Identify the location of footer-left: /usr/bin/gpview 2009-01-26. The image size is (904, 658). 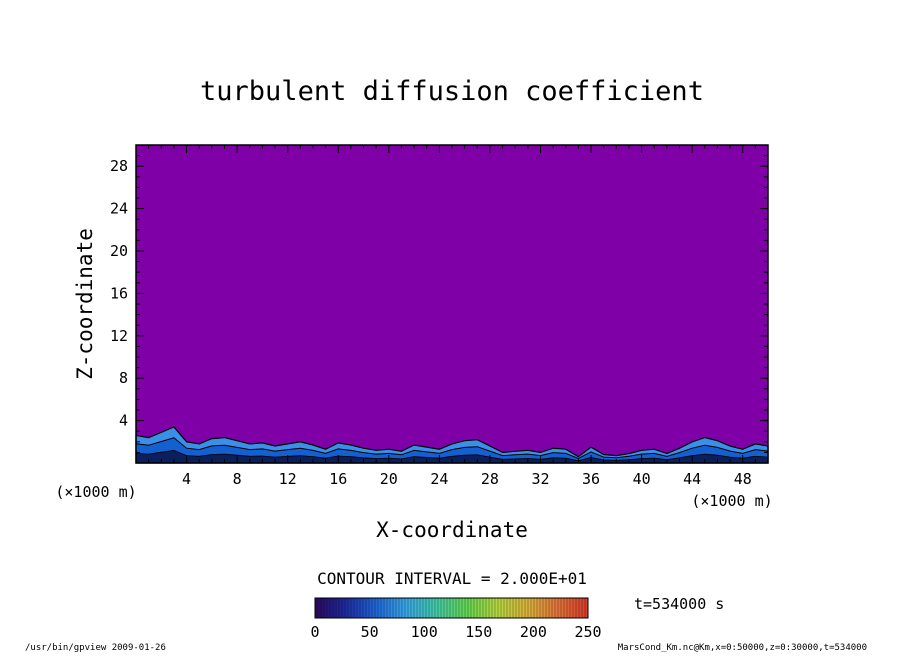
(95, 648).